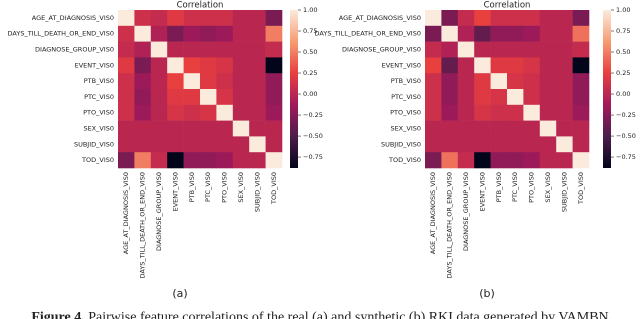 The image size is (640, 319). I want to click on colorbar-tick-label: 1.00, so click(310, 10).